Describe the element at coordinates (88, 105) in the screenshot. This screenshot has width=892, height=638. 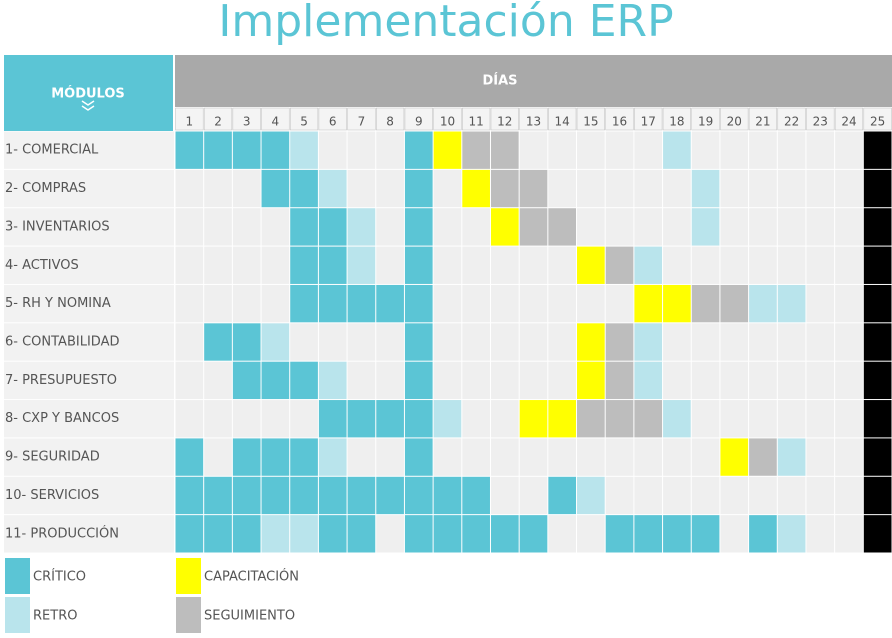
I see `chevron-icon` at that location.